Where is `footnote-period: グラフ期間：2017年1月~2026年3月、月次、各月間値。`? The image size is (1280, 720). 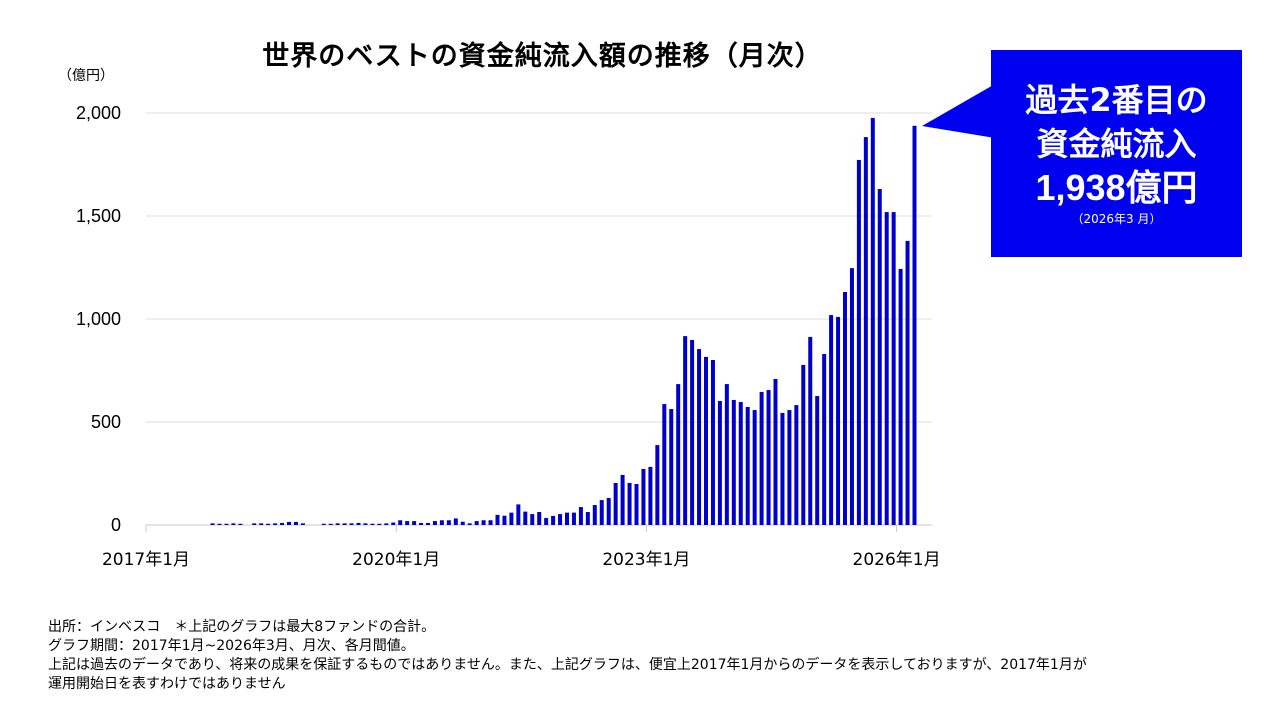 footnote-period: グラフ期間：2017年1月~2026年3月、月次、各月間値。 is located at coordinates (231, 646).